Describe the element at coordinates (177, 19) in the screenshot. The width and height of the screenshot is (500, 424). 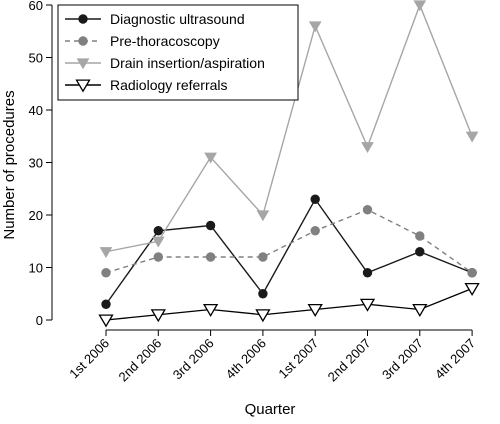
I see `legend-label: Diagnostic ultrasound` at that location.